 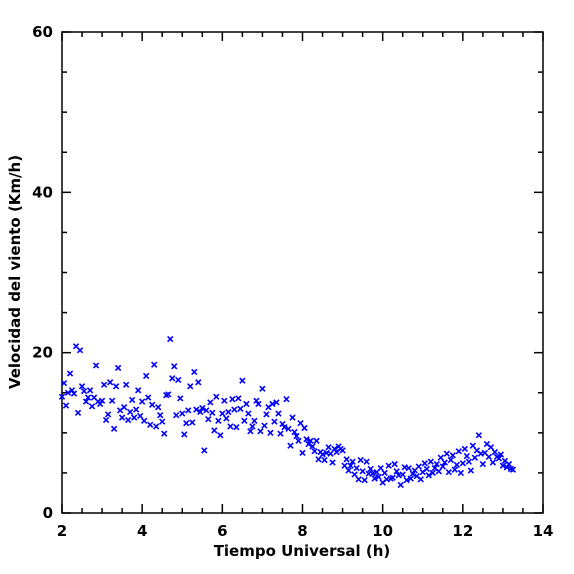 I want to click on x-tick-label: 14, so click(x=543, y=531).